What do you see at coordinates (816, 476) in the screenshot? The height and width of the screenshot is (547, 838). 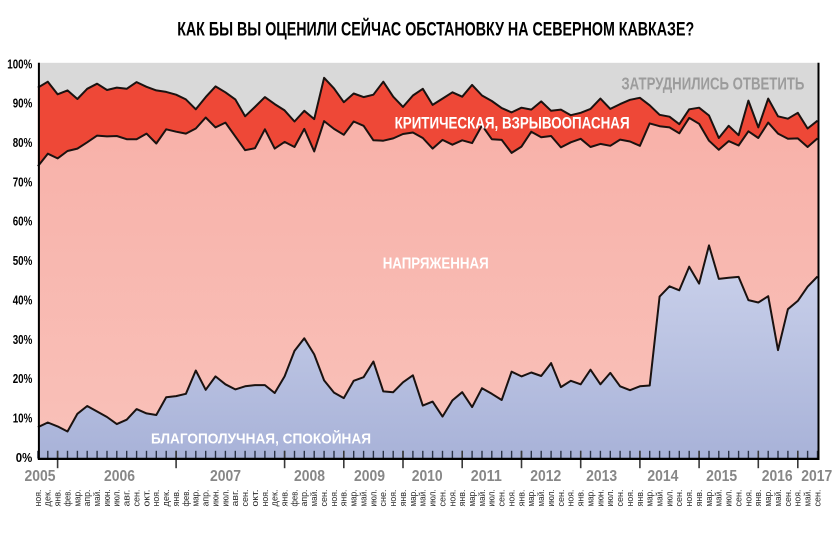 I see `svg-text: 2017` at bounding box center [816, 476].